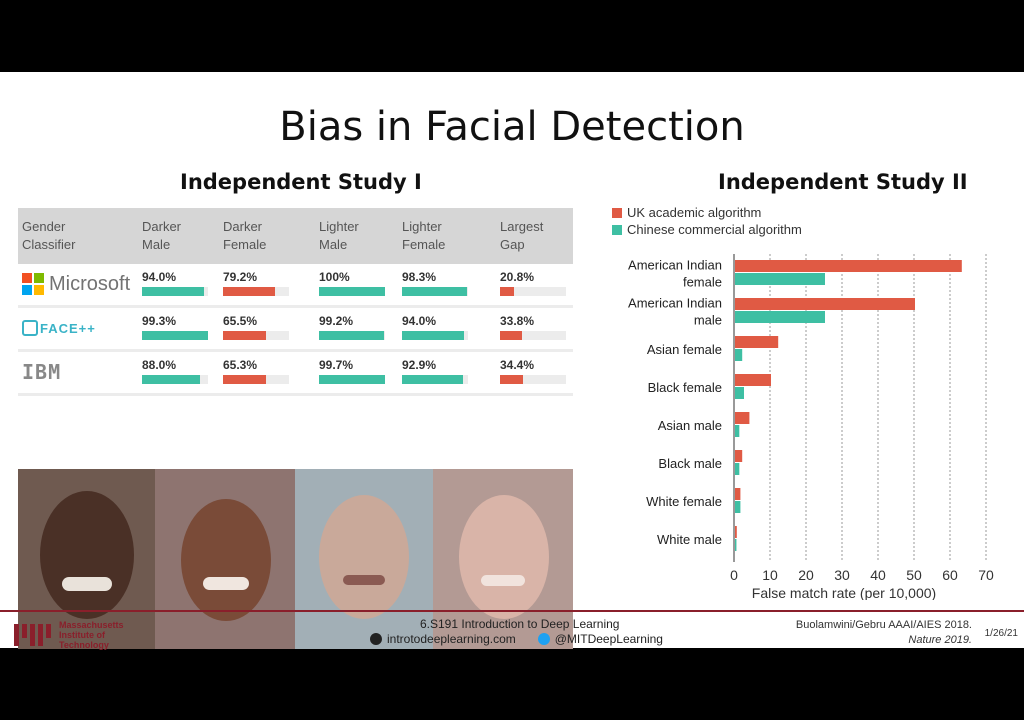 This screenshot has height=720, width=1024. What do you see at coordinates (986, 575) in the screenshot?
I see `x-tick-label: 70` at bounding box center [986, 575].